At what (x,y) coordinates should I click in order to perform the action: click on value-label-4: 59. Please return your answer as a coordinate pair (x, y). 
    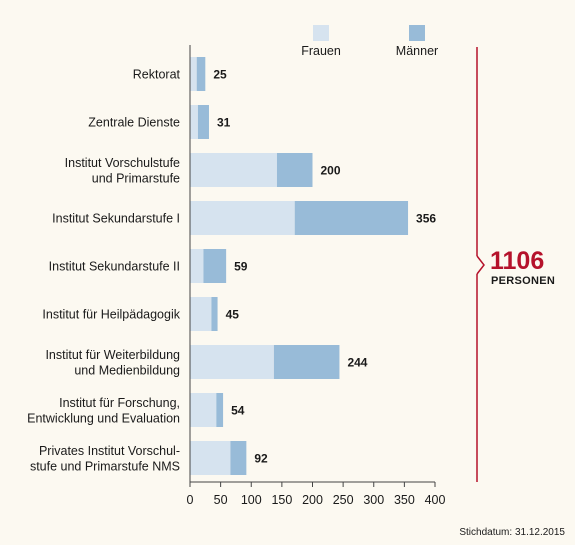
    Looking at the image, I should click on (241, 267).